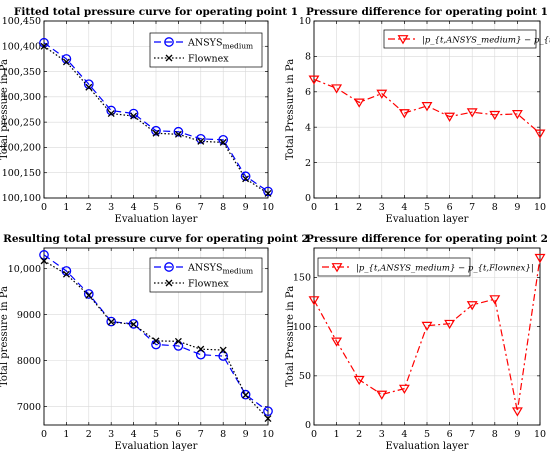 Image resolution: width=550 pixels, height=456 pixels. Describe the element at coordinates (29, 407) in the screenshot. I see `y-tick-label: 7000` at that location.